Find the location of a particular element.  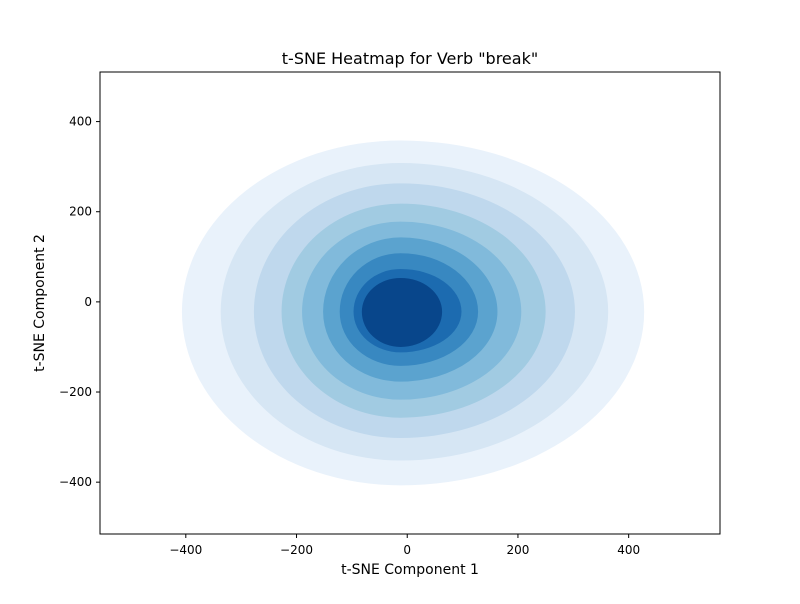

x-tick-label: −200 is located at coordinates (296, 550).